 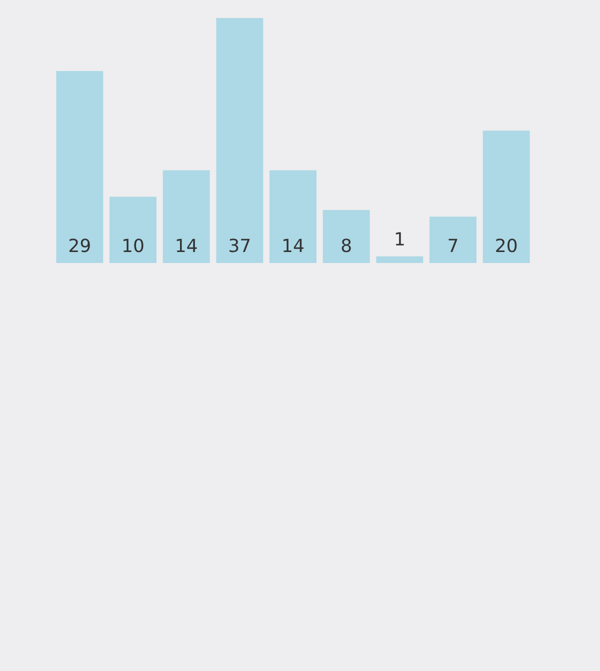 I want to click on data-label: 7, so click(x=453, y=245).